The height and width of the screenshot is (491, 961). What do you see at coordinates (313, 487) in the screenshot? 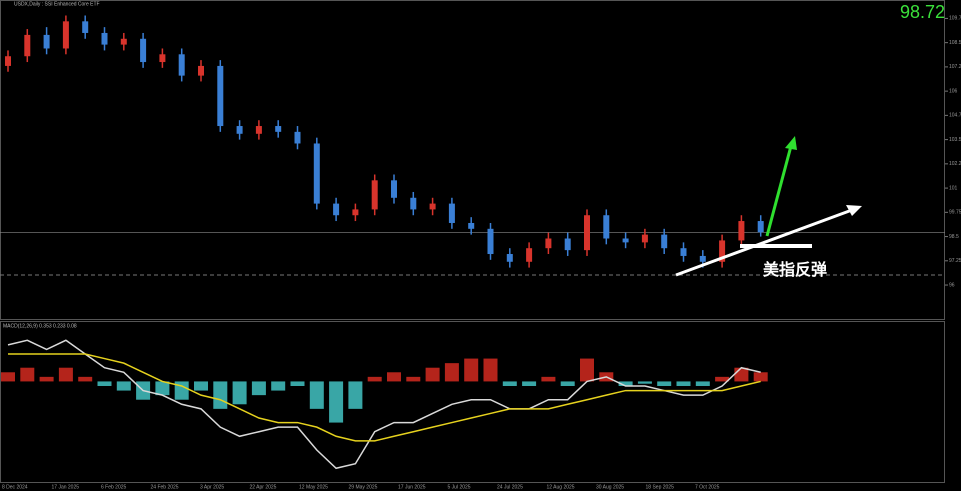
I see `x-tick-label: 12 May 2025` at bounding box center [313, 487].